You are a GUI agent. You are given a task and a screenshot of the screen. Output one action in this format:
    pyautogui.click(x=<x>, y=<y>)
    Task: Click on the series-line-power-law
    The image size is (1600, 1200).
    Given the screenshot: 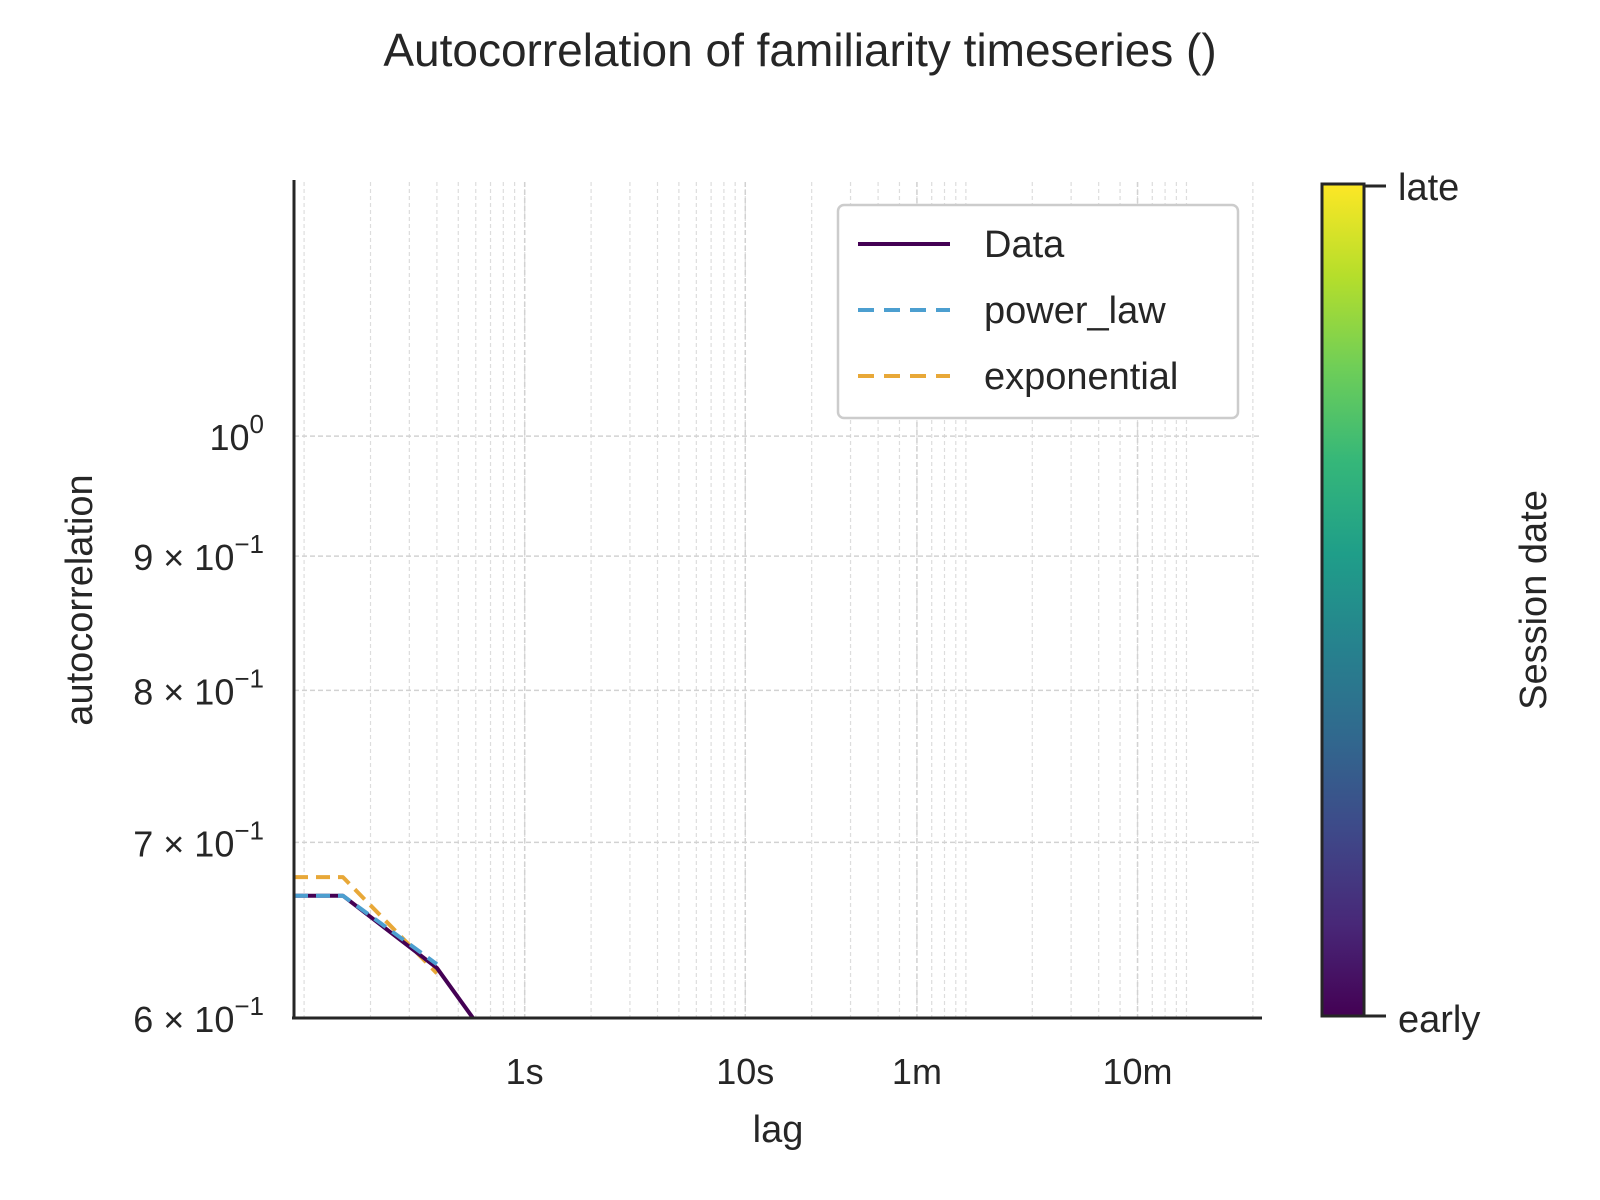 What is the action you would take?
    pyautogui.click(x=366, y=929)
    